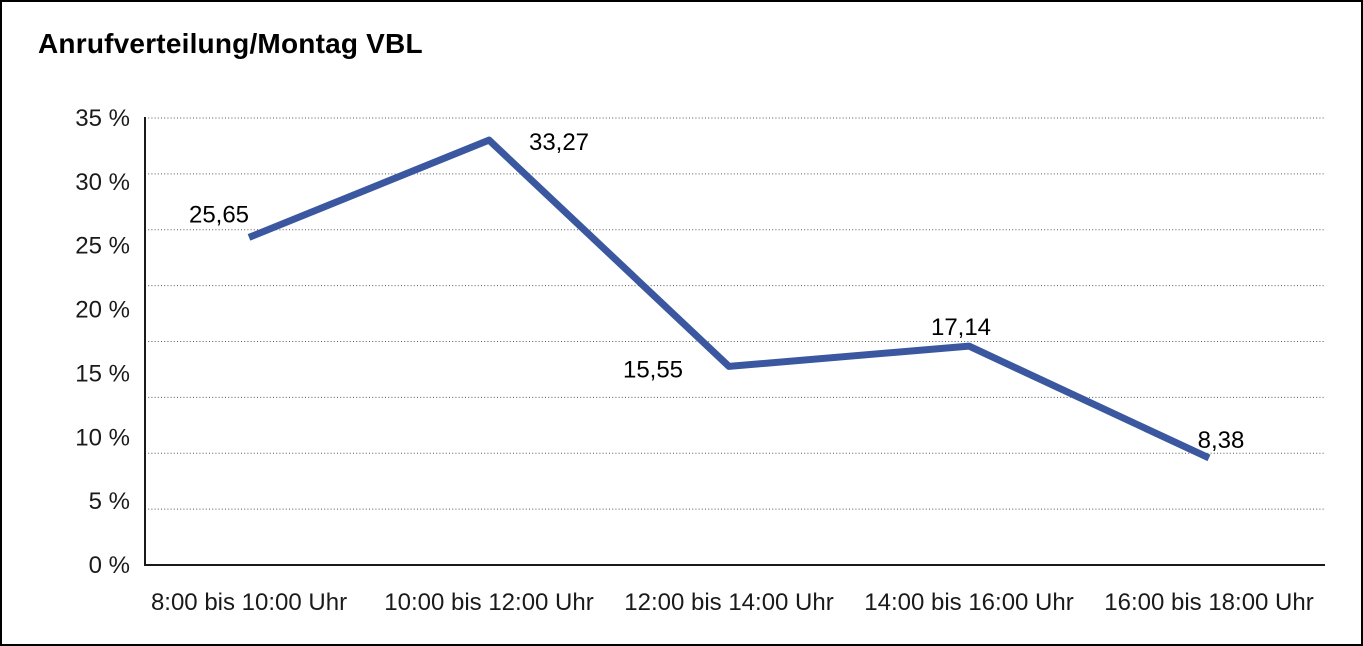 The width and height of the screenshot is (1363, 646). Describe the element at coordinates (102, 118) in the screenshot. I see `y-axis-tick-label: 35 %` at that location.